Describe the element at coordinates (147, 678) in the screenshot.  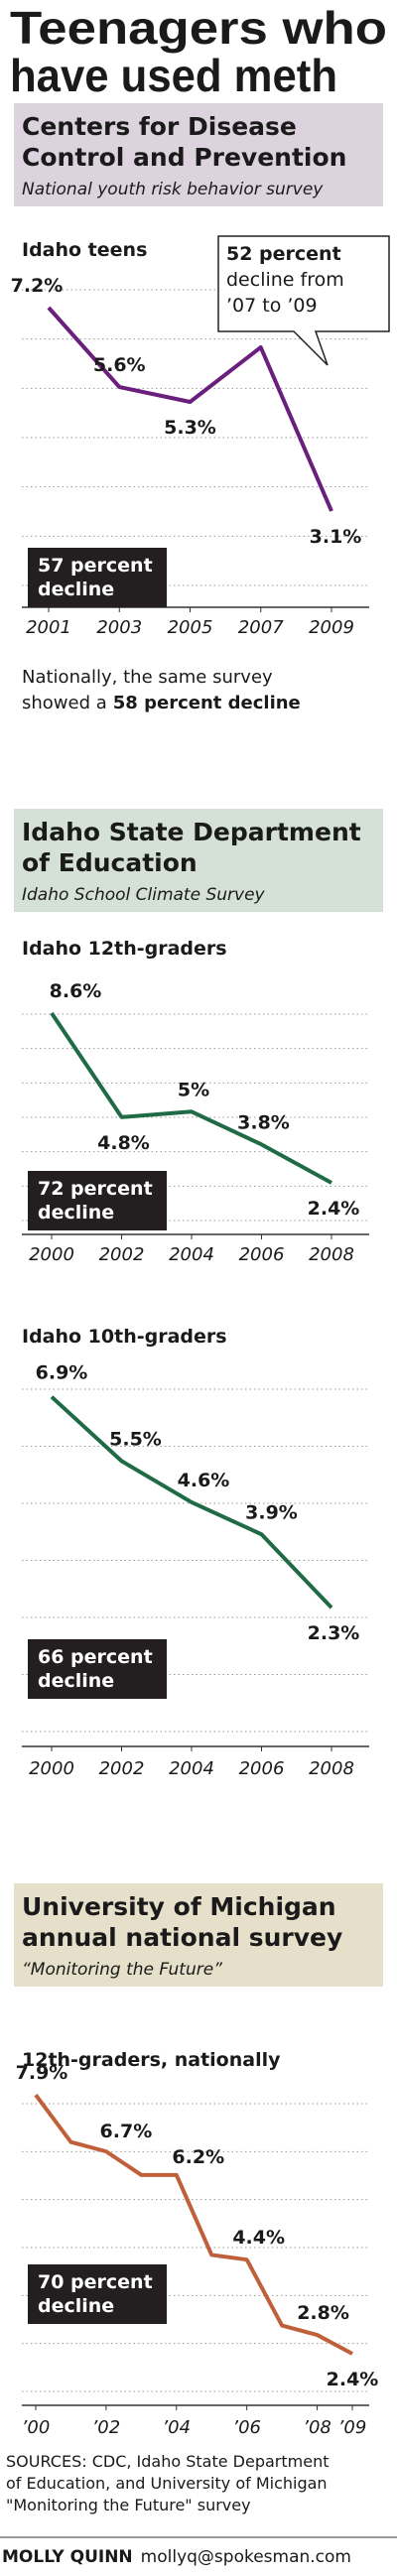
I see `note: Nationally, the same survey` at that location.